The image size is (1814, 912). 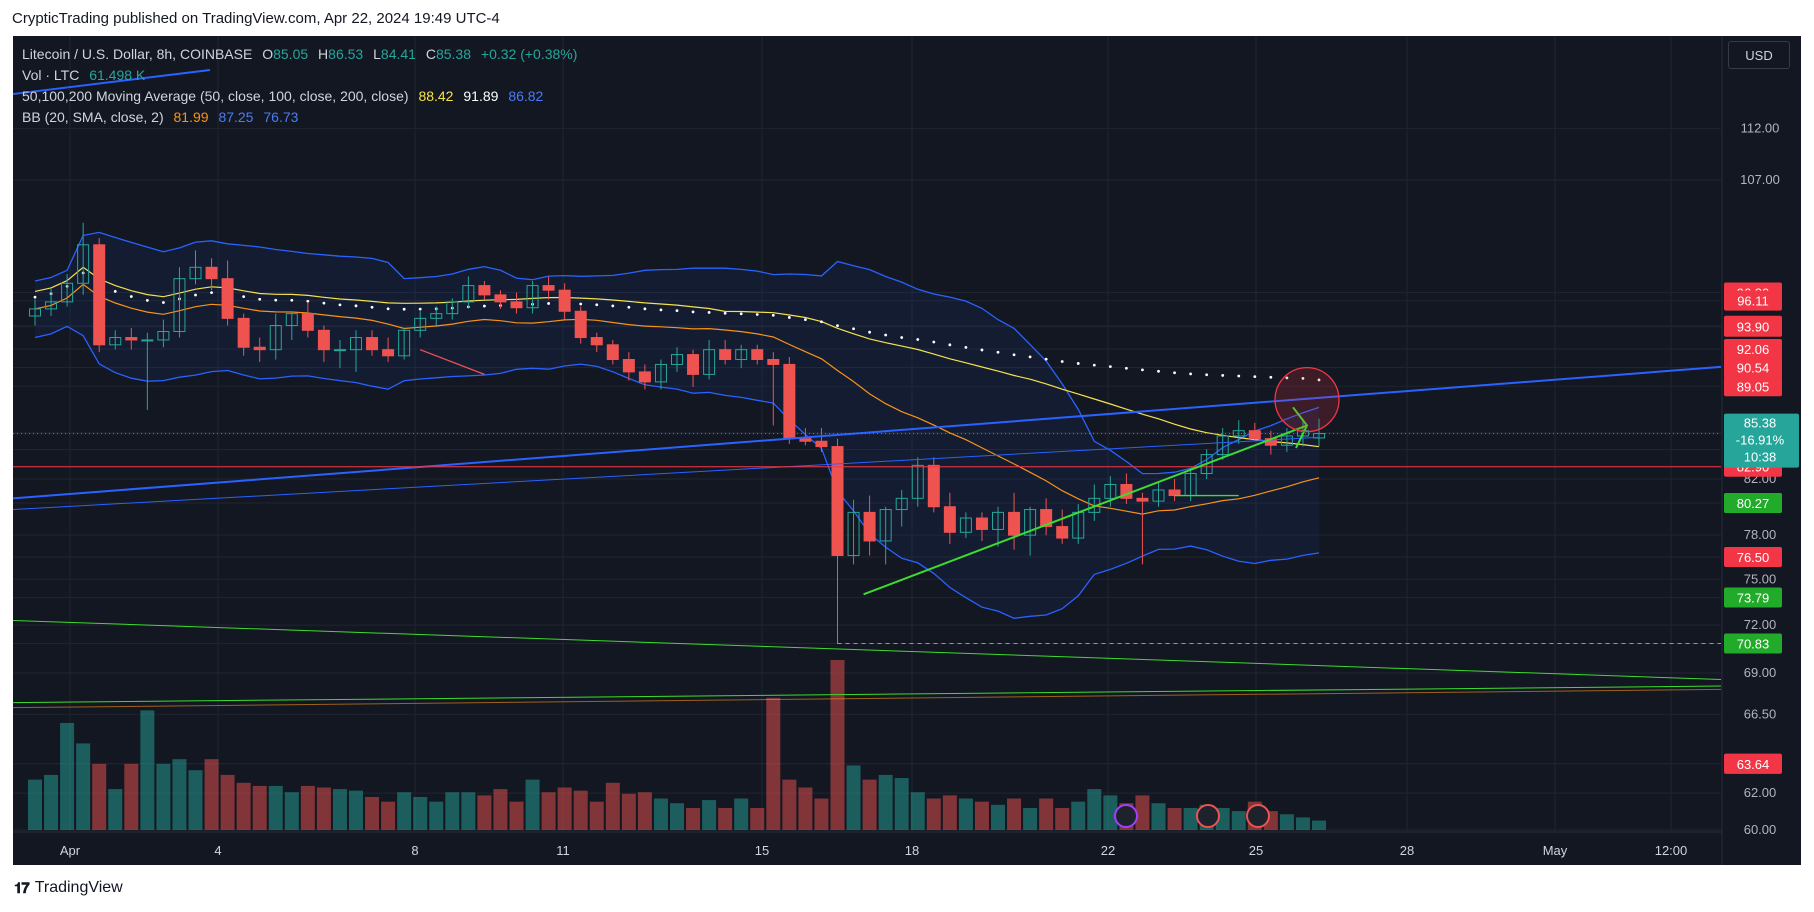 I want to click on currency-selector: USD, so click(x=1759, y=55).